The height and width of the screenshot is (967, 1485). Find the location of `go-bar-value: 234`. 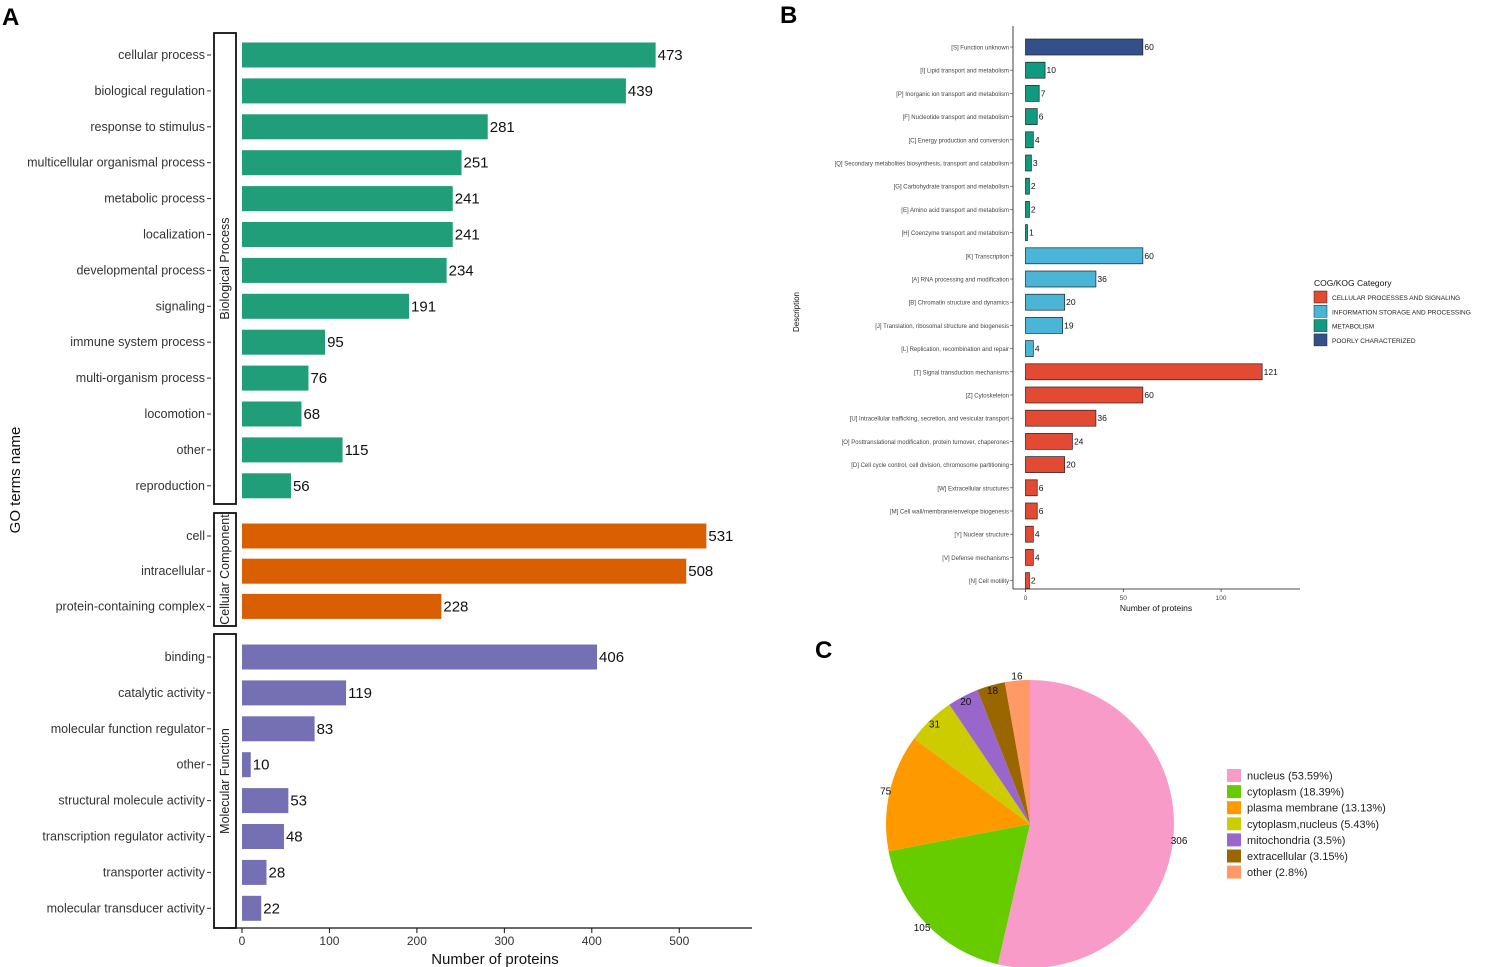

go-bar-value: 234 is located at coordinates (461, 270).